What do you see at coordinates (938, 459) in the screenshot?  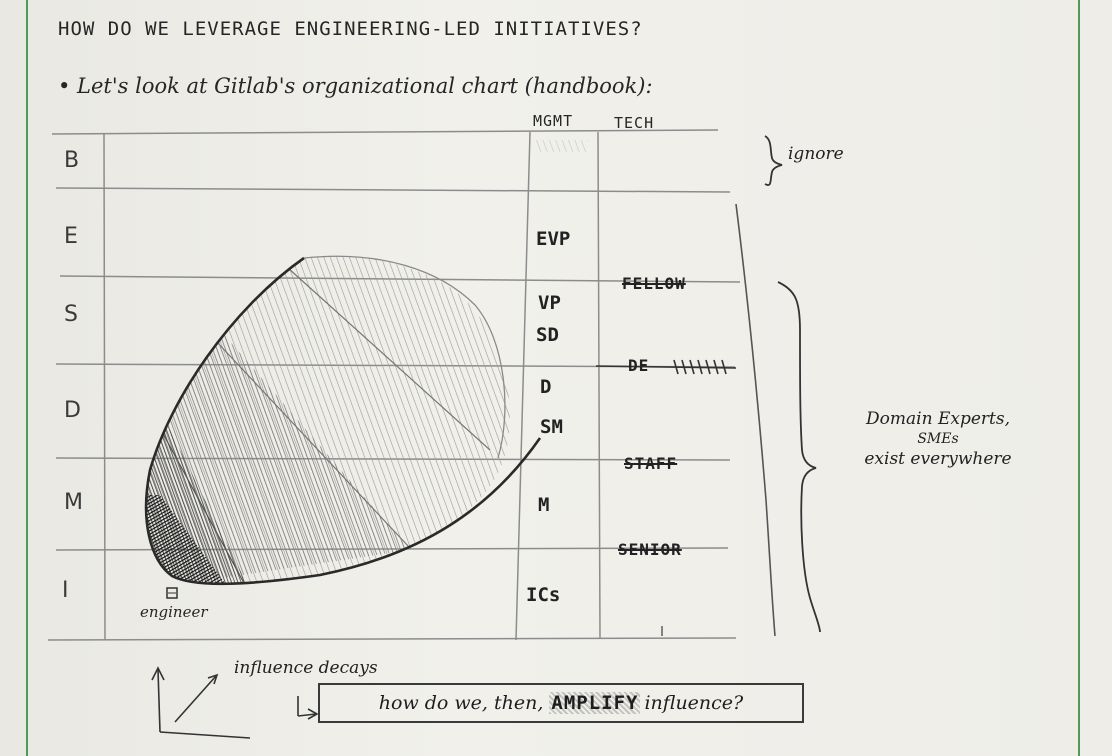 I see `domain-note-line-3: exist everywhere` at bounding box center [938, 459].